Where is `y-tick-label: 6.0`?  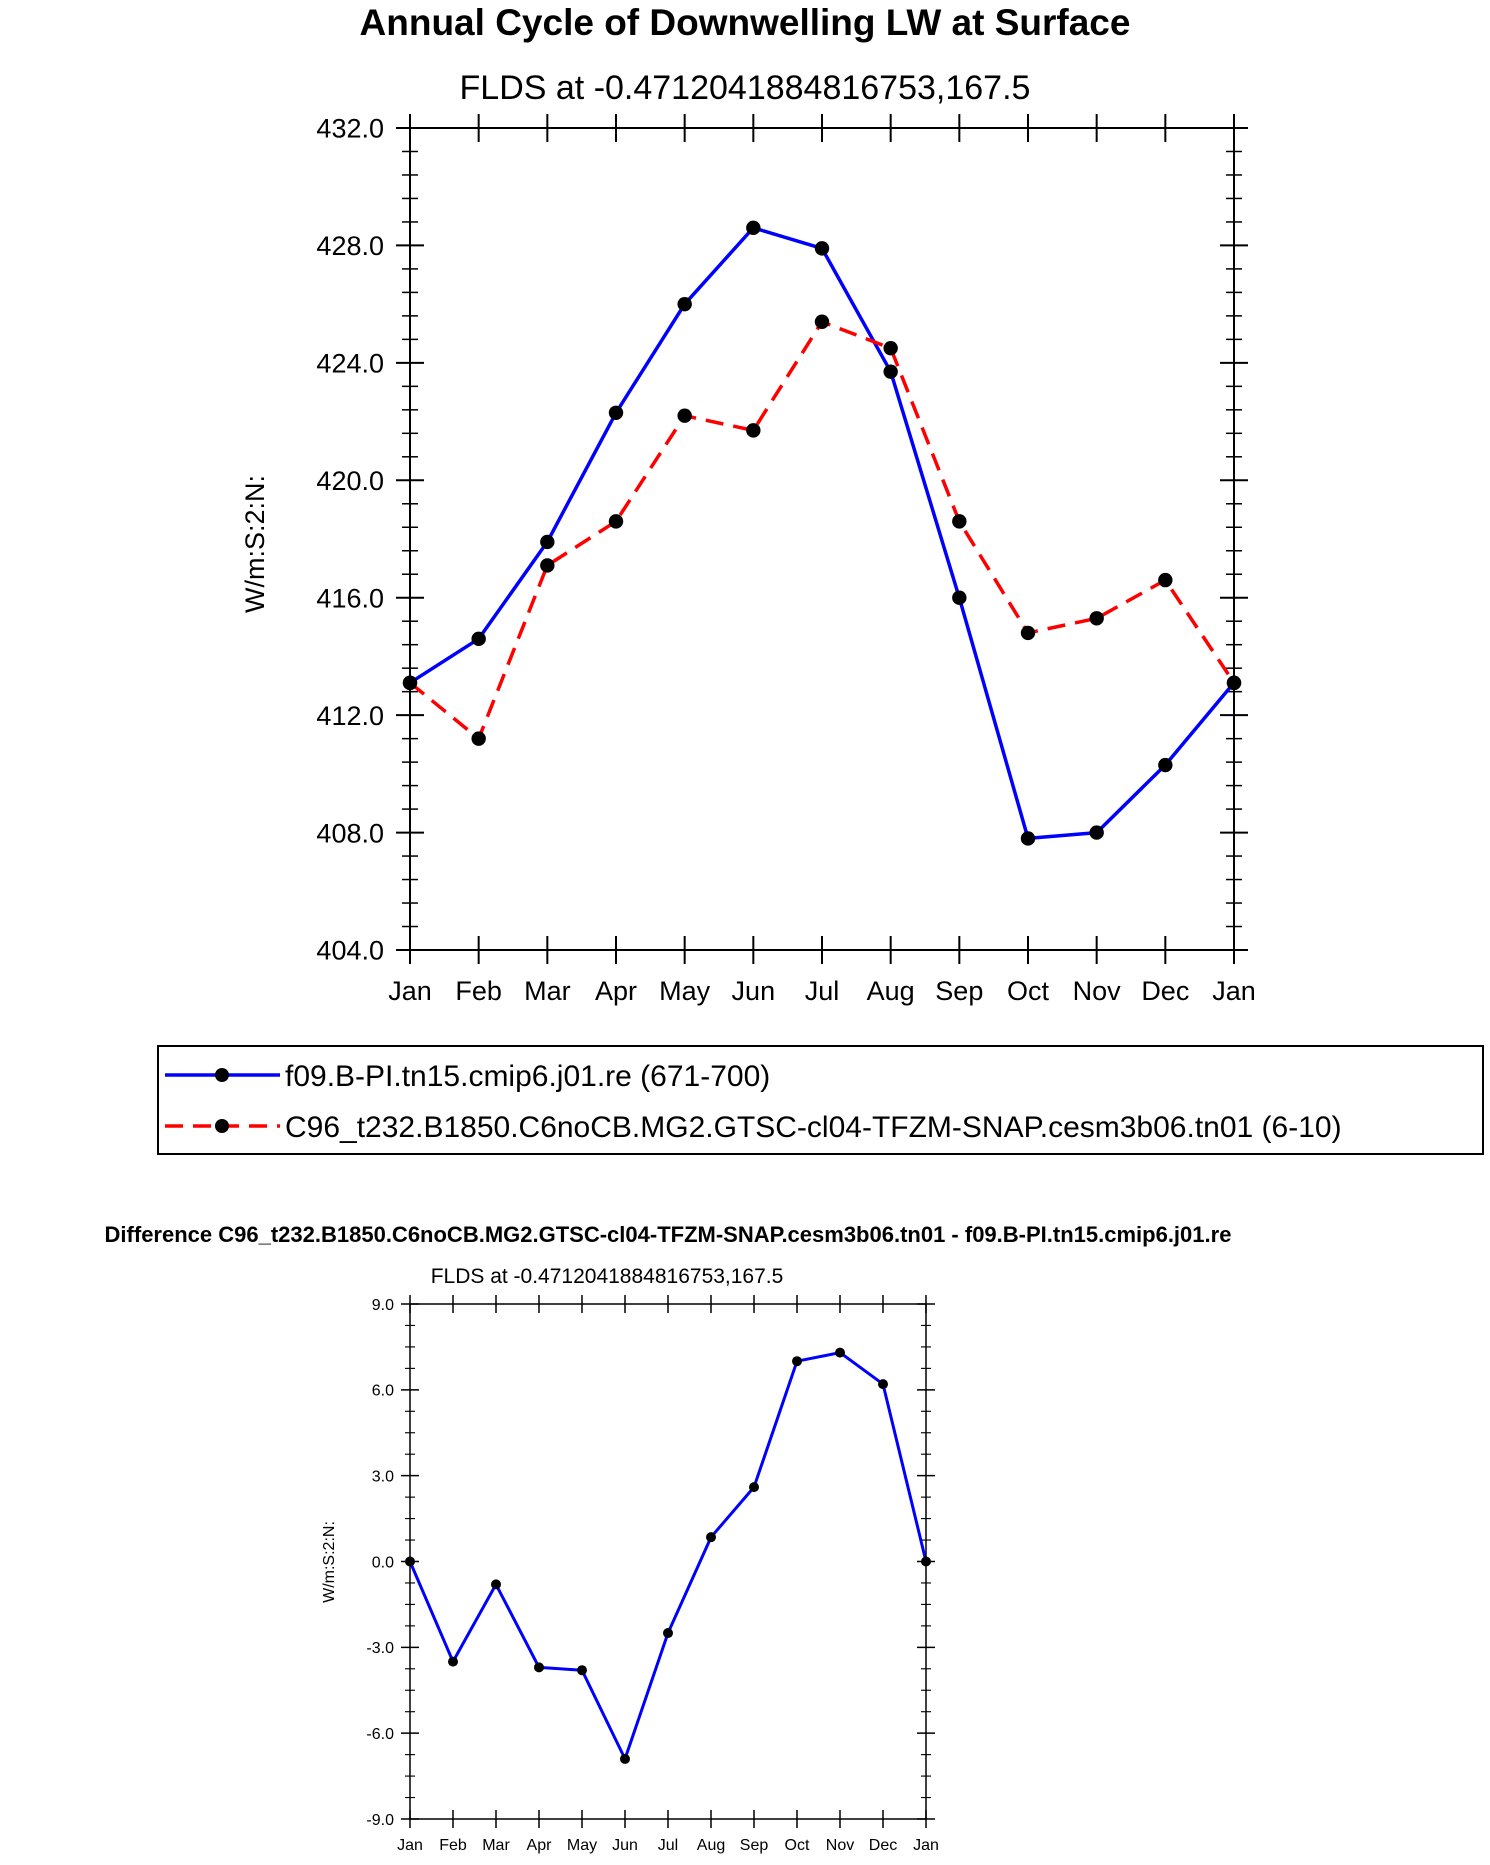 y-tick-label: 6.0 is located at coordinates (383, 1391).